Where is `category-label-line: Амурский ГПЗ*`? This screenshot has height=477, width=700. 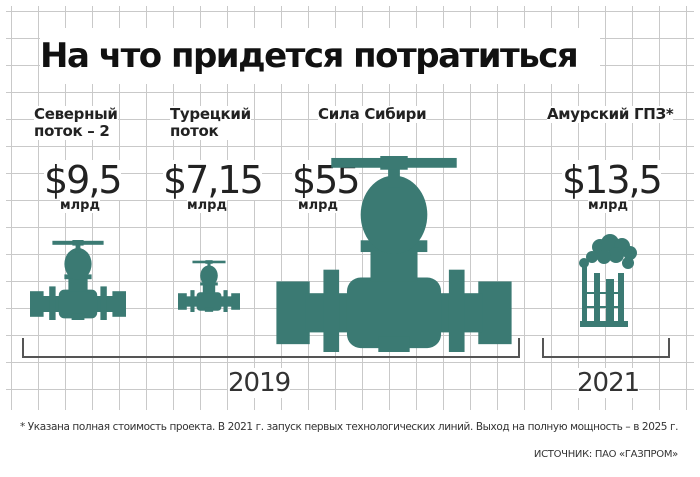 category-label-line: Амурский ГПЗ* is located at coordinates (610, 114).